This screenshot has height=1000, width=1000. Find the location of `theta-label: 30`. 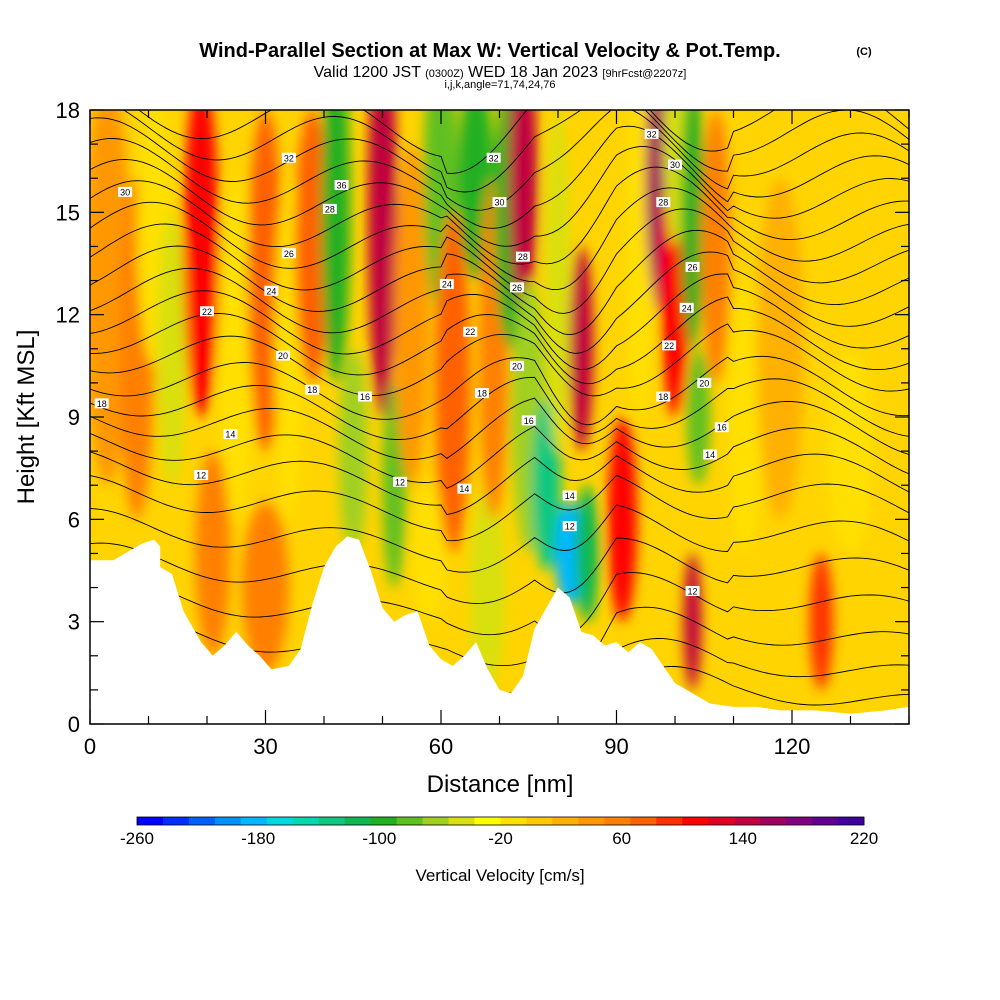

theta-label: 30 is located at coordinates (675, 164).